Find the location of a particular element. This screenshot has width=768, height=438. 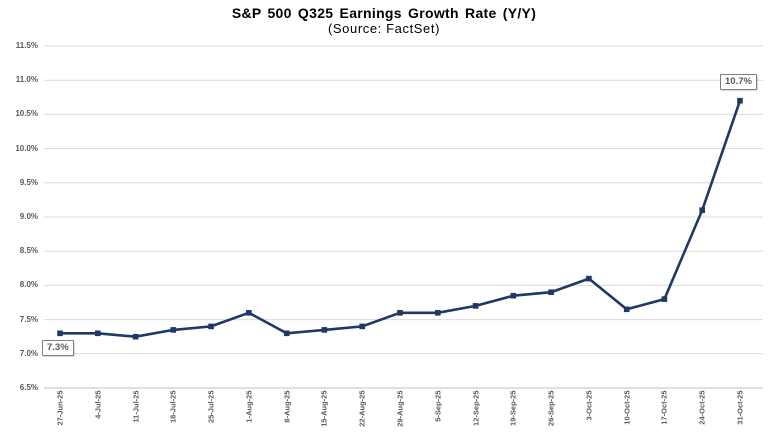

x-axis-tick-label: 17-Oct-25 is located at coordinates (664, 407).